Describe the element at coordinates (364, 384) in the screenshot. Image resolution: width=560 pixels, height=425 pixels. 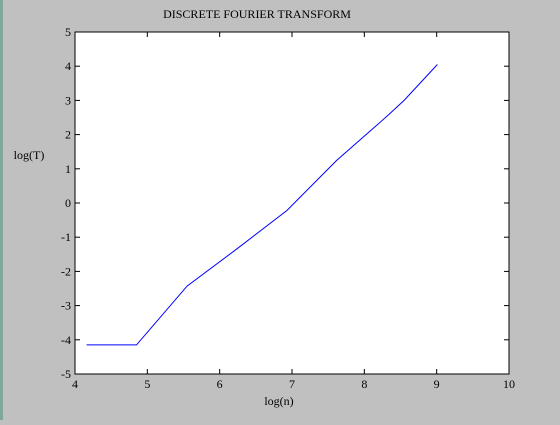
I see `x-tick-label: 8` at that location.